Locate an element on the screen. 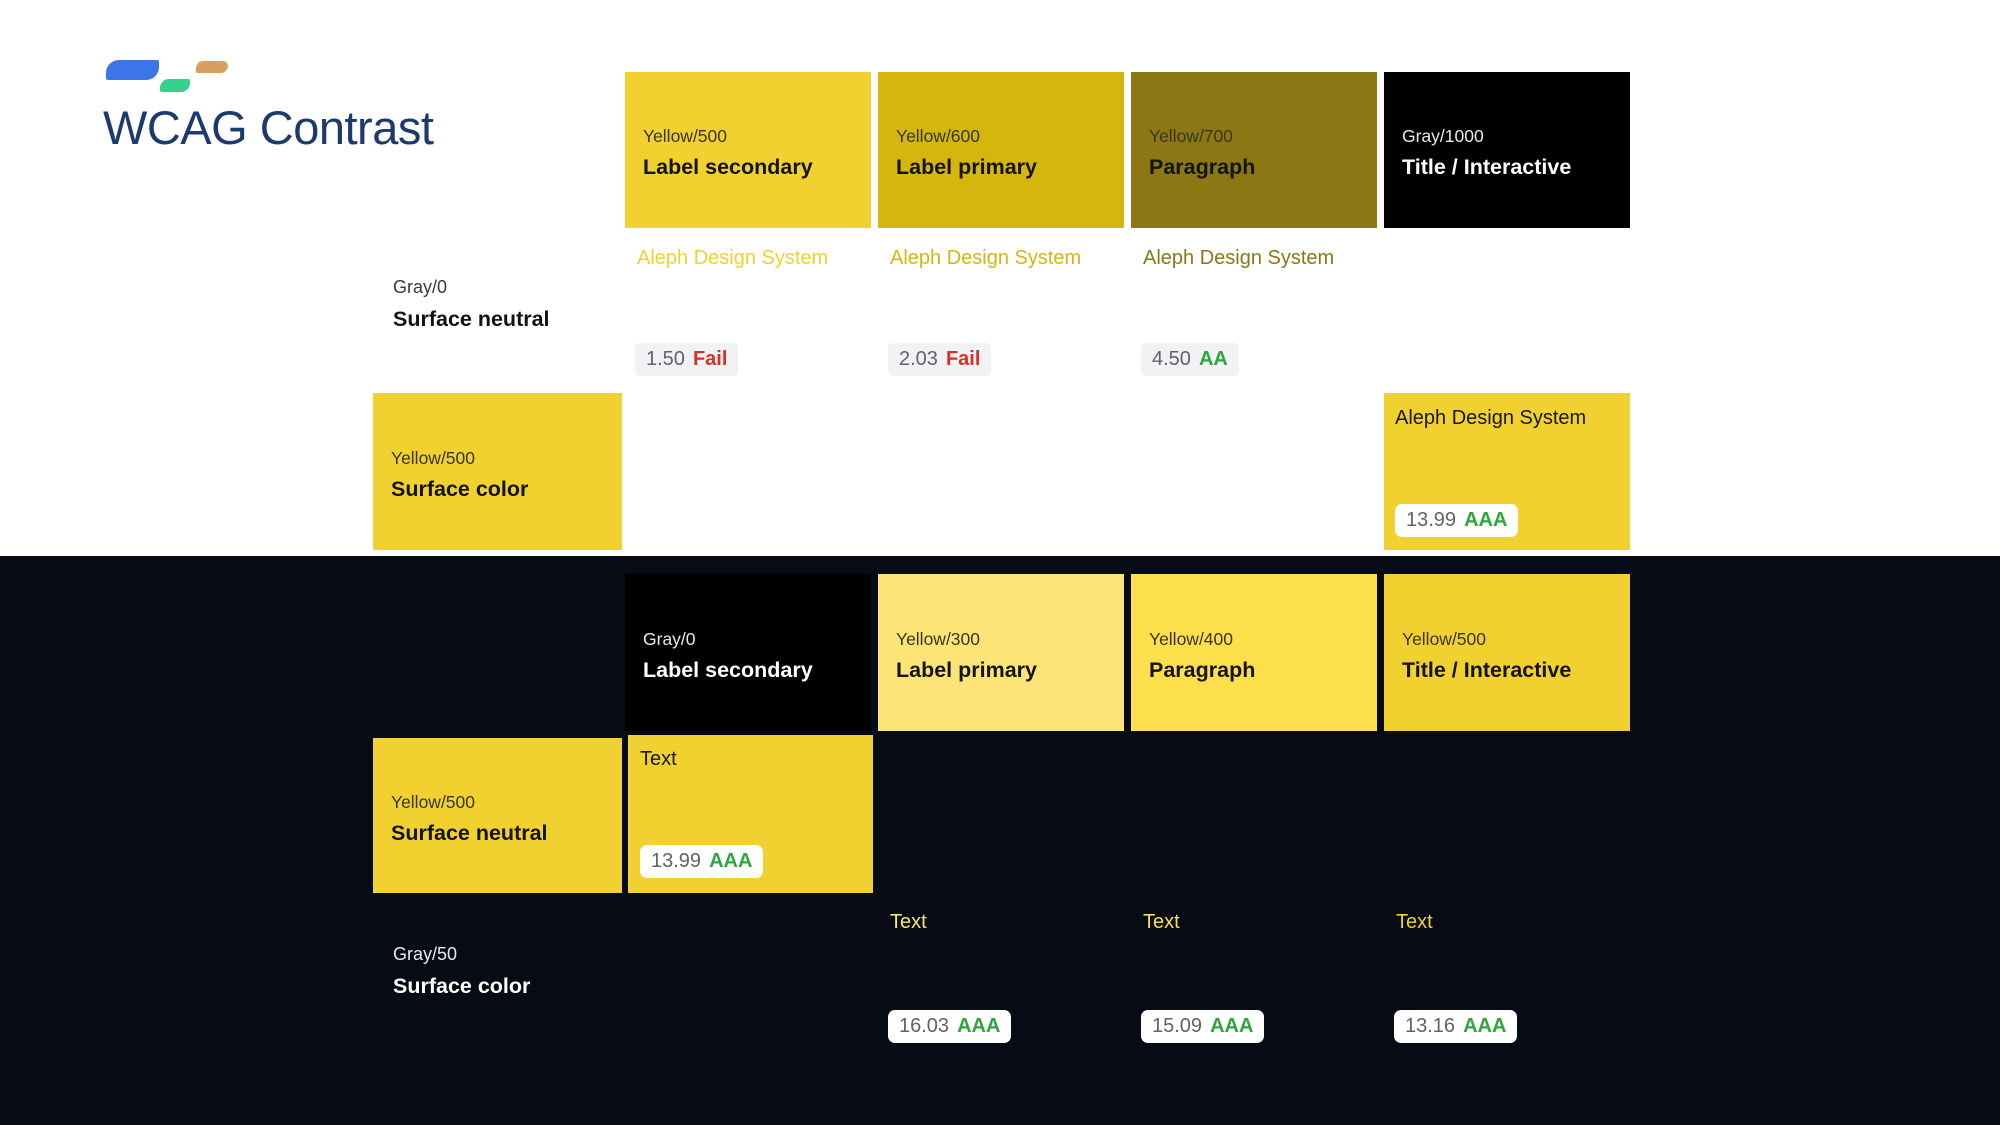 This screenshot has width=2000, height=1125. swatch-token: Yellow/700 is located at coordinates (1191, 136).